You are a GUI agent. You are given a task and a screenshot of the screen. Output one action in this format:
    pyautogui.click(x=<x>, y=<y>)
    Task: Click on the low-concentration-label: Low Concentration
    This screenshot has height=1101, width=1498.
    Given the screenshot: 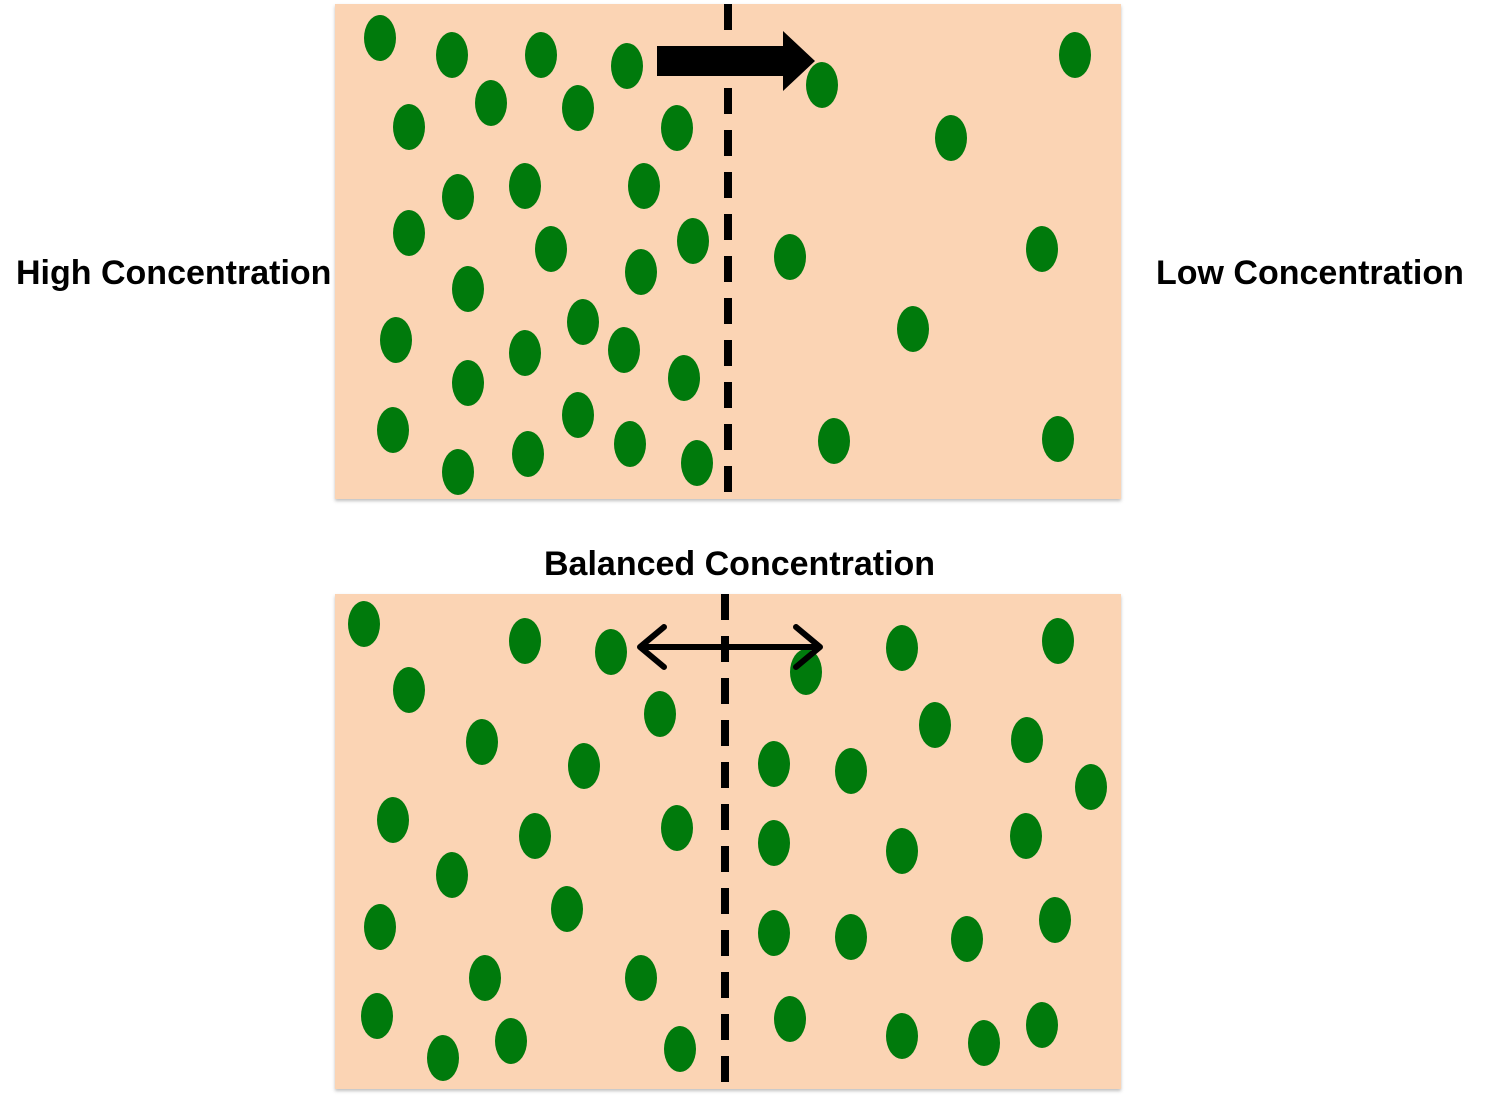 What is the action you would take?
    pyautogui.click(x=1310, y=273)
    